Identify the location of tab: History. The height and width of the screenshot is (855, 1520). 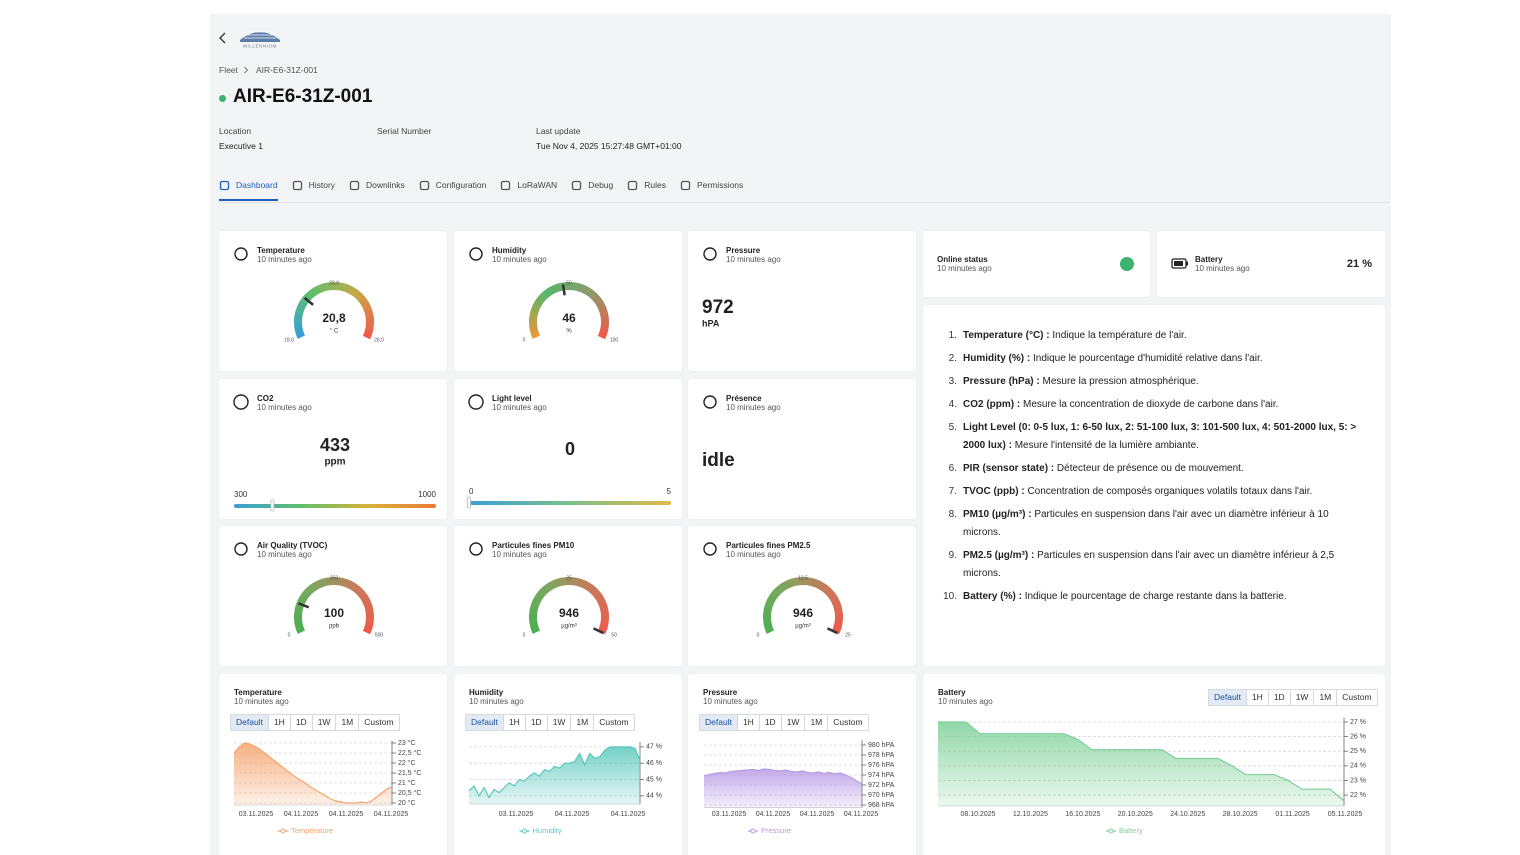
(313, 189).